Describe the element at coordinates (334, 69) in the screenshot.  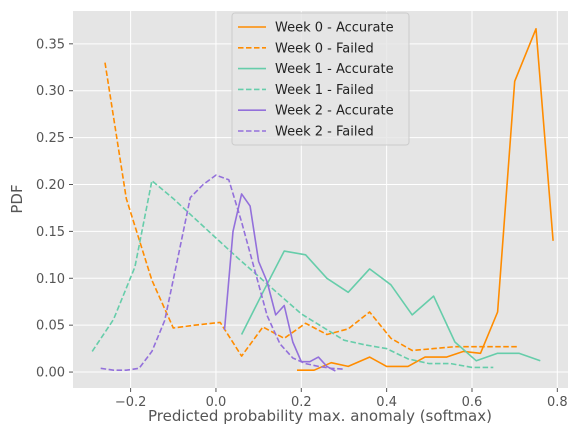
I see `legend-label-week-1-accurate: Week 1 - Accurate` at that location.